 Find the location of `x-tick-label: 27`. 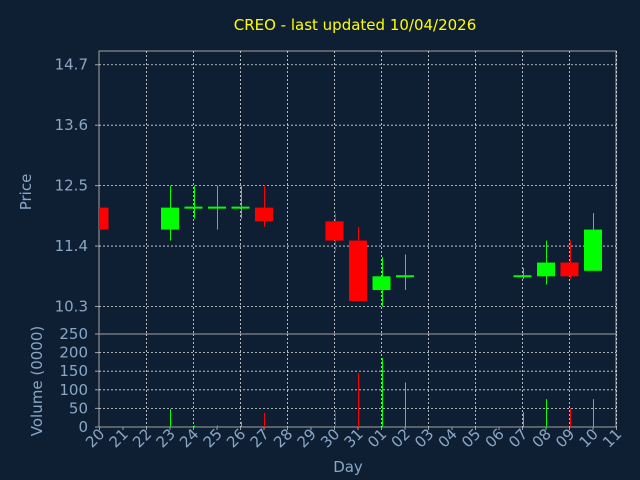

x-tick-label: 27 is located at coordinates (260, 438).